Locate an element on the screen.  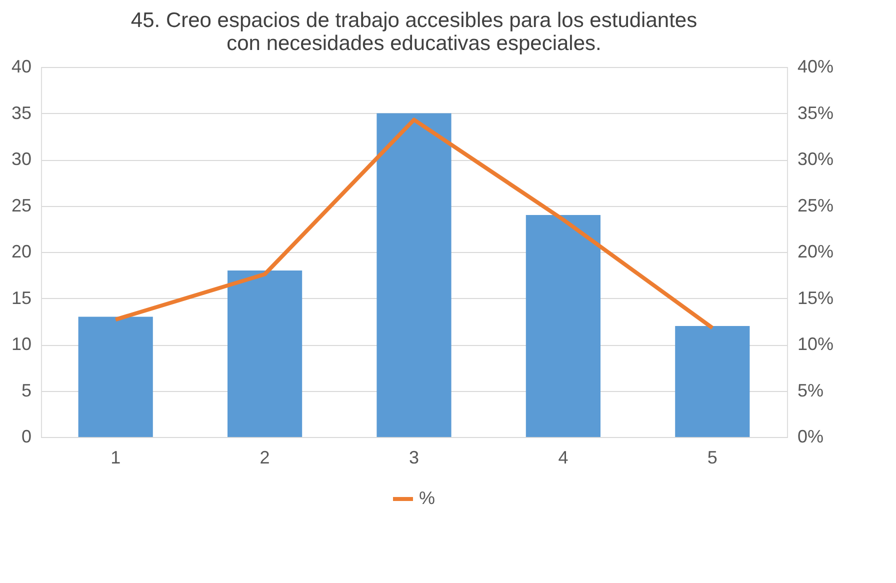
x-tick-label: 3 is located at coordinates (414, 458).